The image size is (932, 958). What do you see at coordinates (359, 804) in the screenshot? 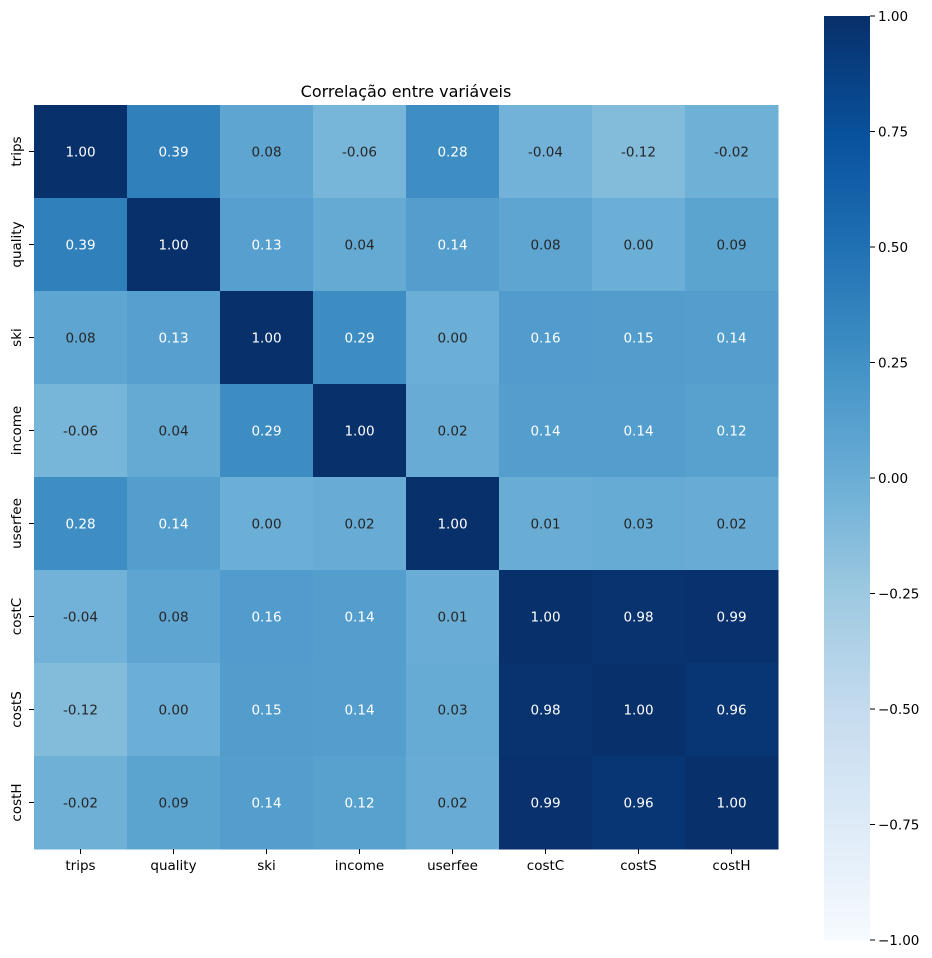
I see `cell-value-label: 0.12` at bounding box center [359, 804].